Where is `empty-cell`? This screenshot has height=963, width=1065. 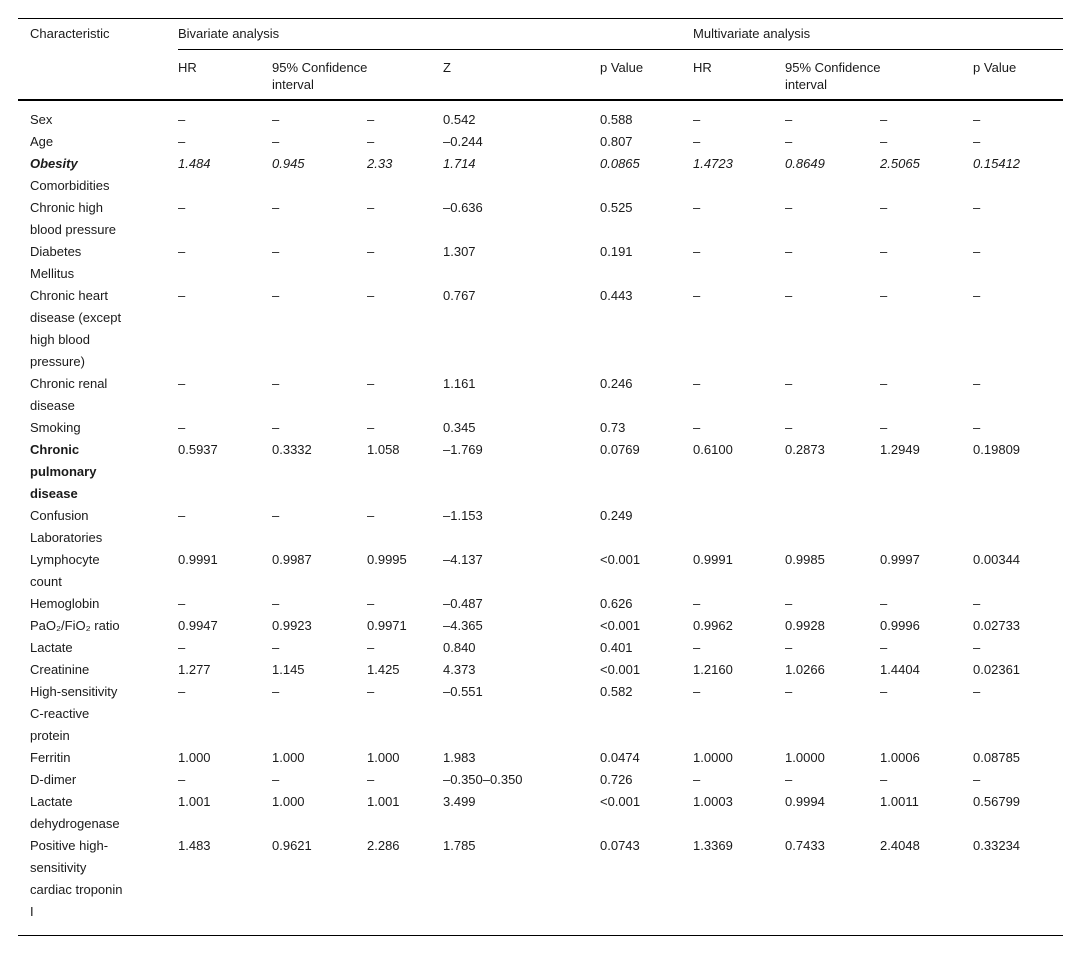 empty-cell is located at coordinates (620, 186).